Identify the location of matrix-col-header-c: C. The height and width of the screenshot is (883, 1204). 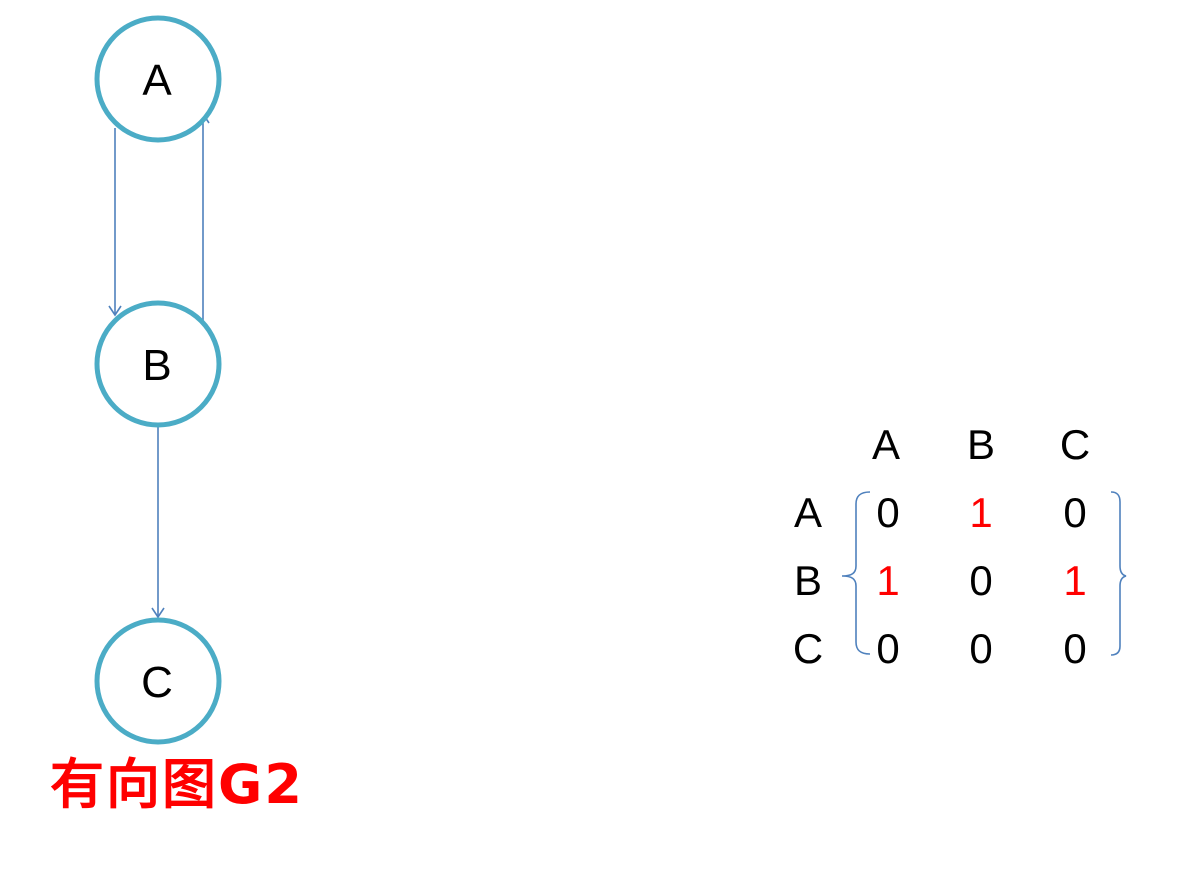
(1075, 444).